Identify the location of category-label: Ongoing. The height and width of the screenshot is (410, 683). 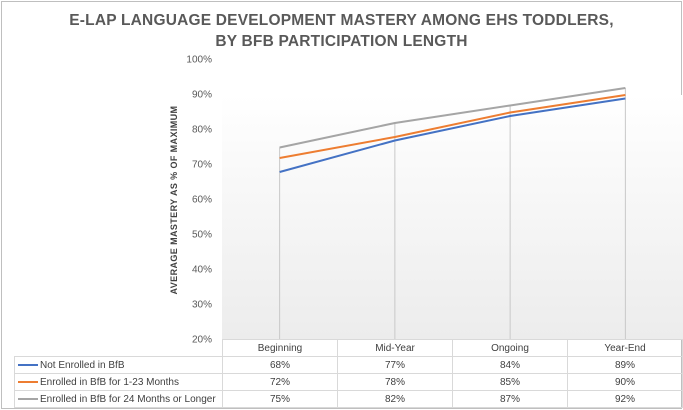
(510, 348).